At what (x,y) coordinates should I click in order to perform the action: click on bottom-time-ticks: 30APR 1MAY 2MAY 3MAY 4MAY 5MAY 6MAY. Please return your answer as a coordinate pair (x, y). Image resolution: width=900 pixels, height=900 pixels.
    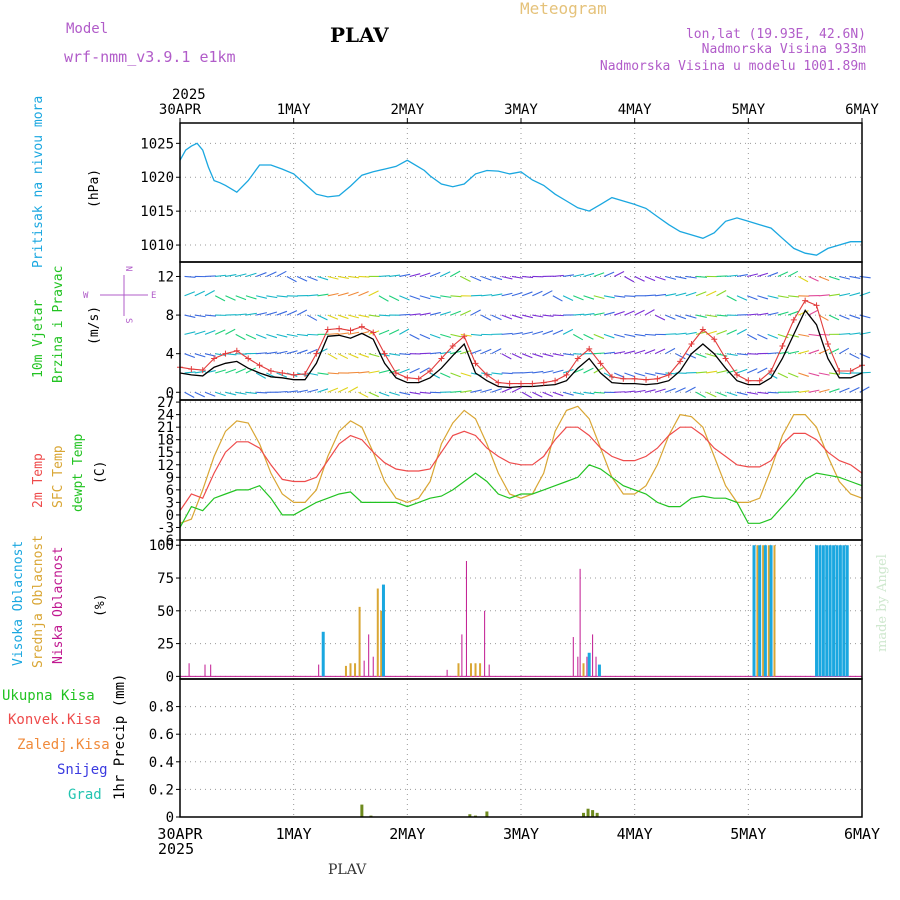
    Looking at the image, I should click on (518, 834).